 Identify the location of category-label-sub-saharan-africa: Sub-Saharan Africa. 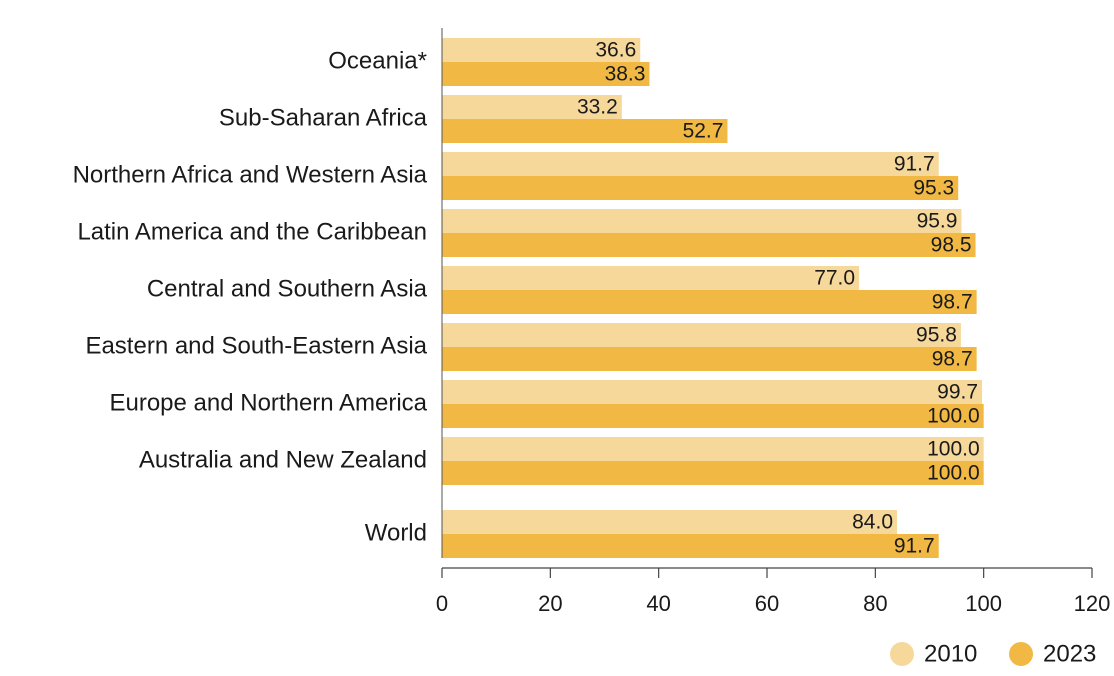
(323, 117).